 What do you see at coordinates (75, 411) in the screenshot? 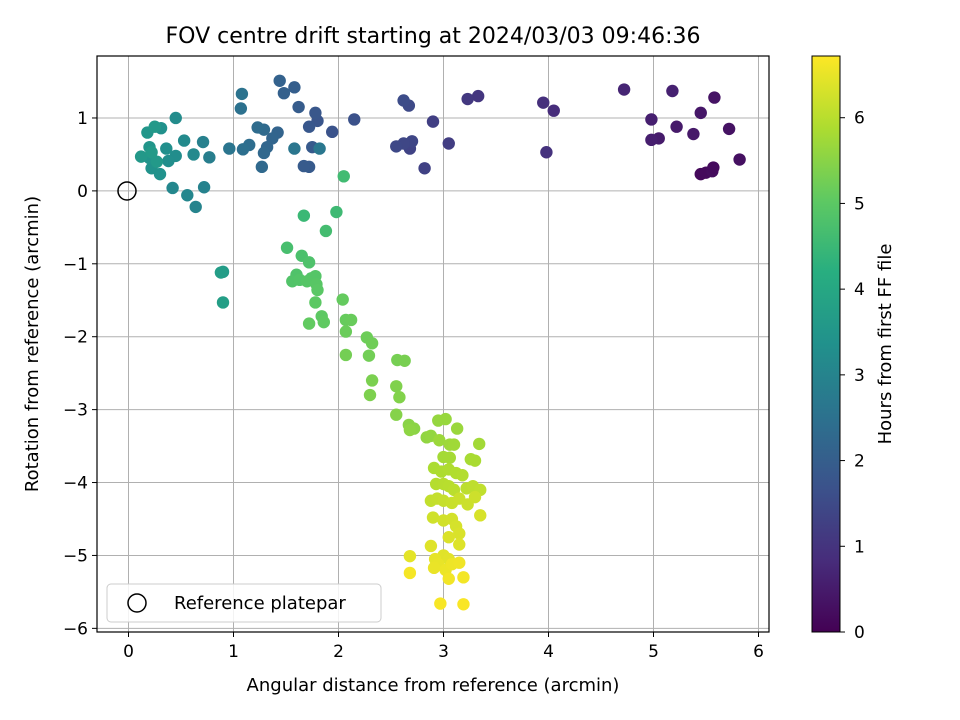
I see `y-tick-label: −3` at bounding box center [75, 411].